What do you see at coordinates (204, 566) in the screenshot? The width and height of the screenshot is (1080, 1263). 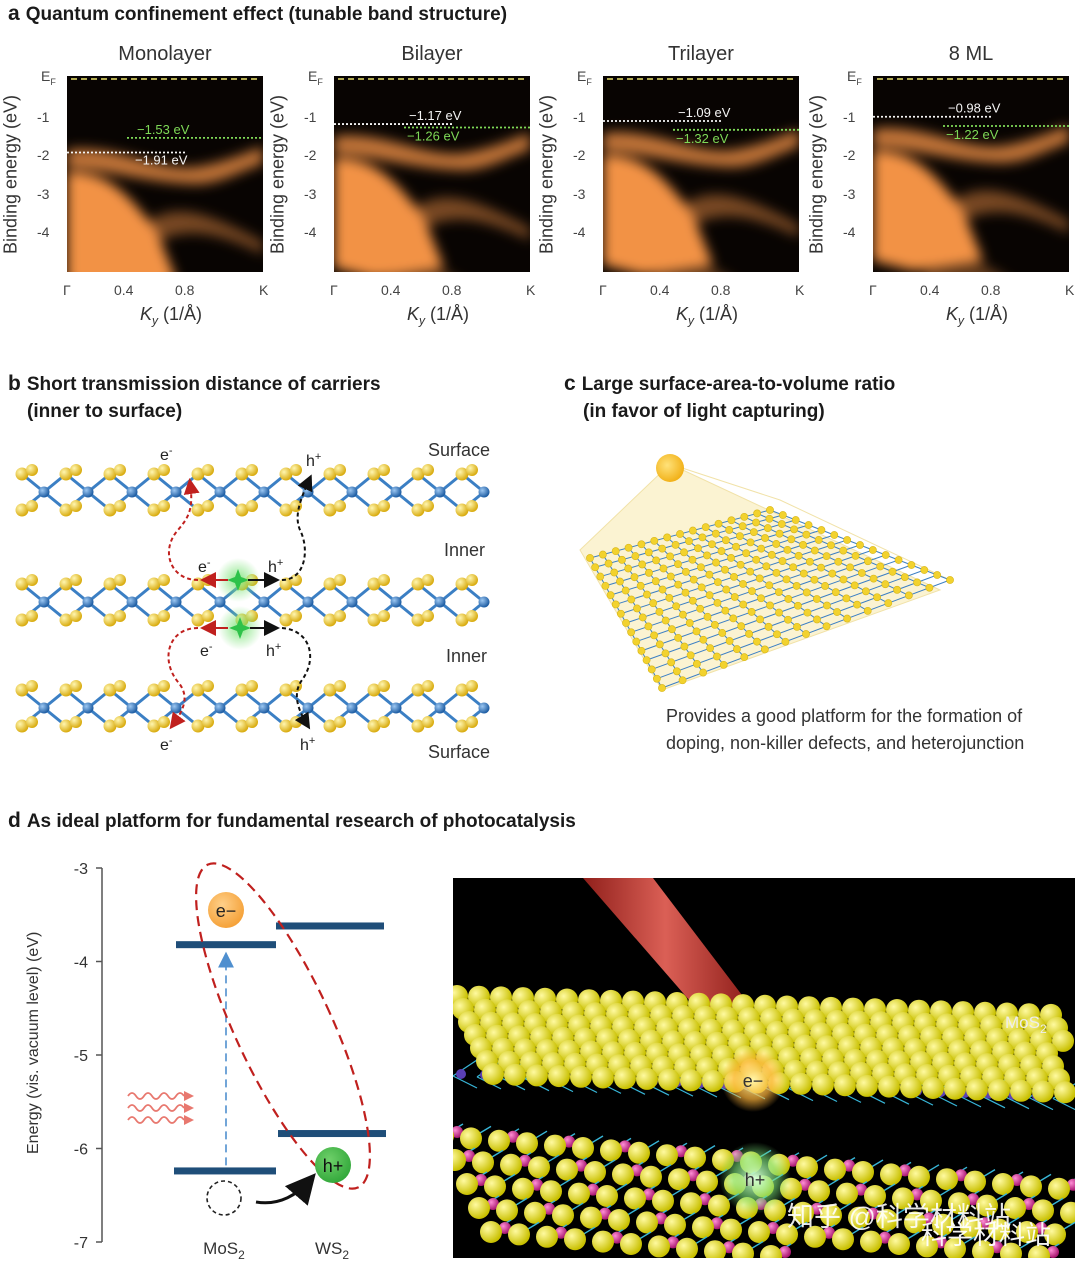 I see `electron-label: e-` at bounding box center [204, 566].